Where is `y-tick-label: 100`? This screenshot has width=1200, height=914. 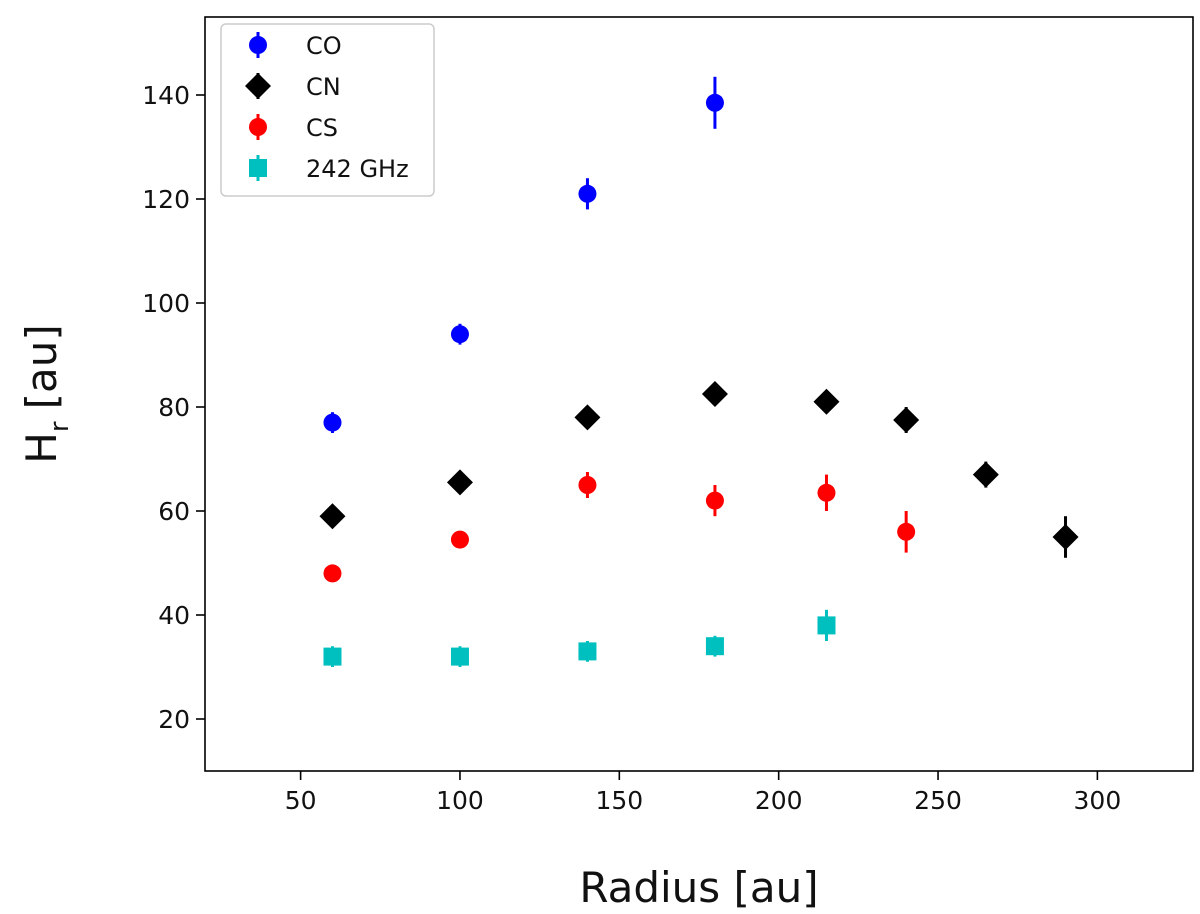 y-tick-label: 100 is located at coordinates (166, 303).